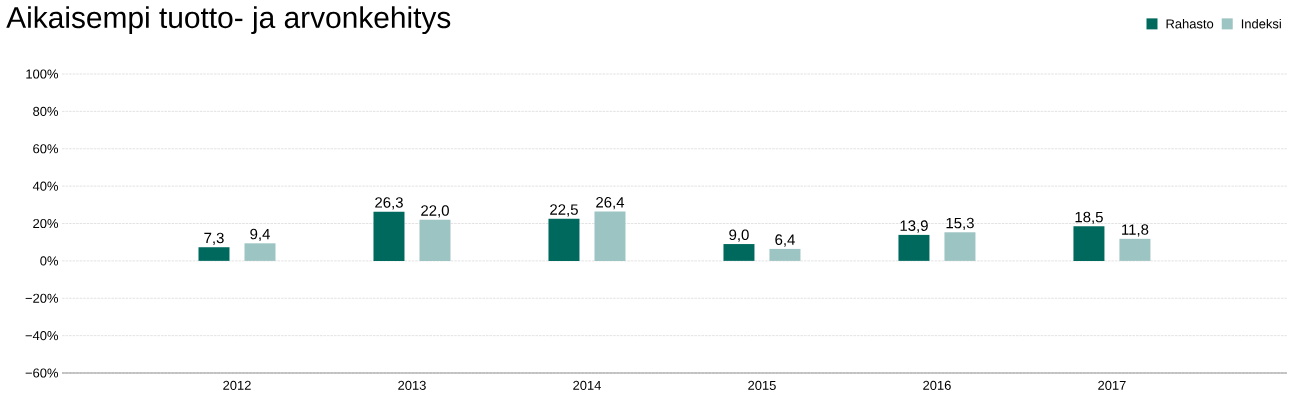 This screenshot has height=404, width=1295. I want to click on y-tick-label: 40%, so click(45, 186).